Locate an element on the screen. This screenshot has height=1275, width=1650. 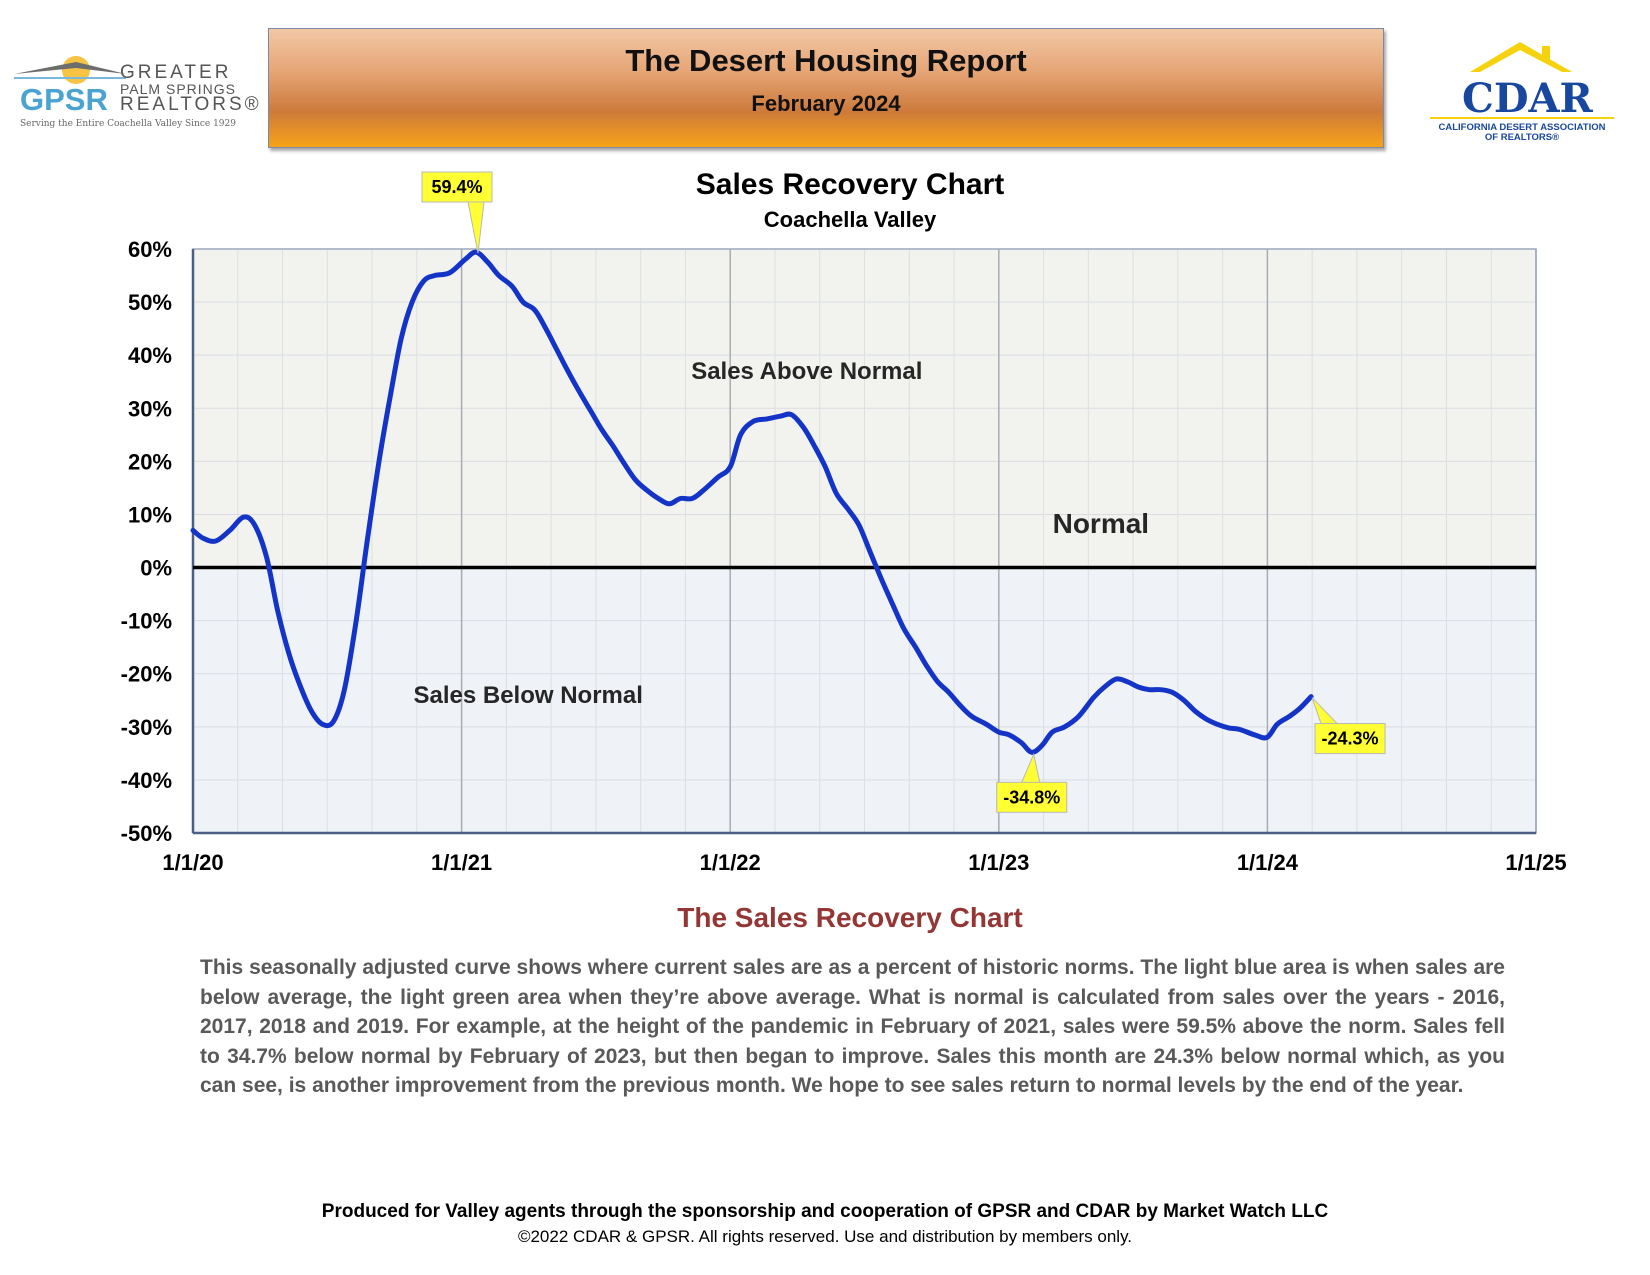
callout-label: 59.4% is located at coordinates (456, 187).